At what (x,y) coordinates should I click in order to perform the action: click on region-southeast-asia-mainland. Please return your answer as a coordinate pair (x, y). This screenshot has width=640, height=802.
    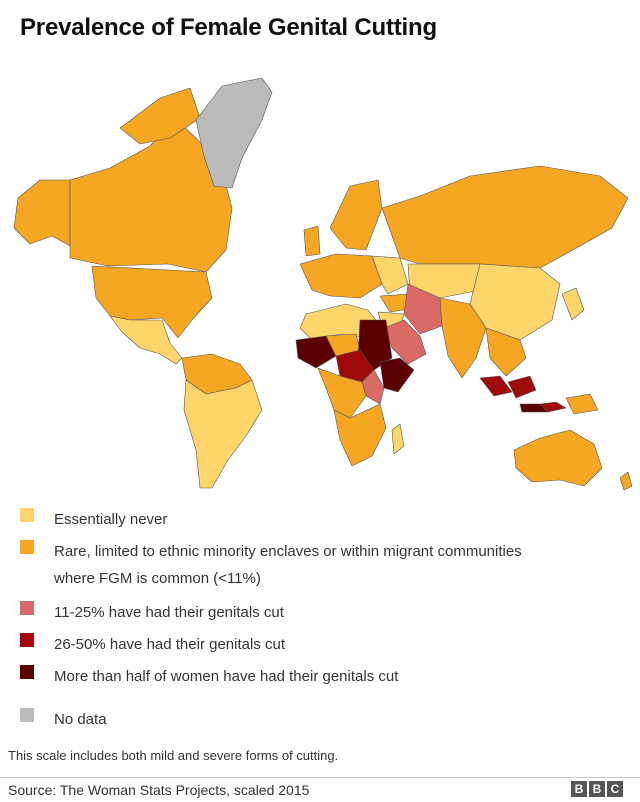
    Looking at the image, I should click on (506, 352).